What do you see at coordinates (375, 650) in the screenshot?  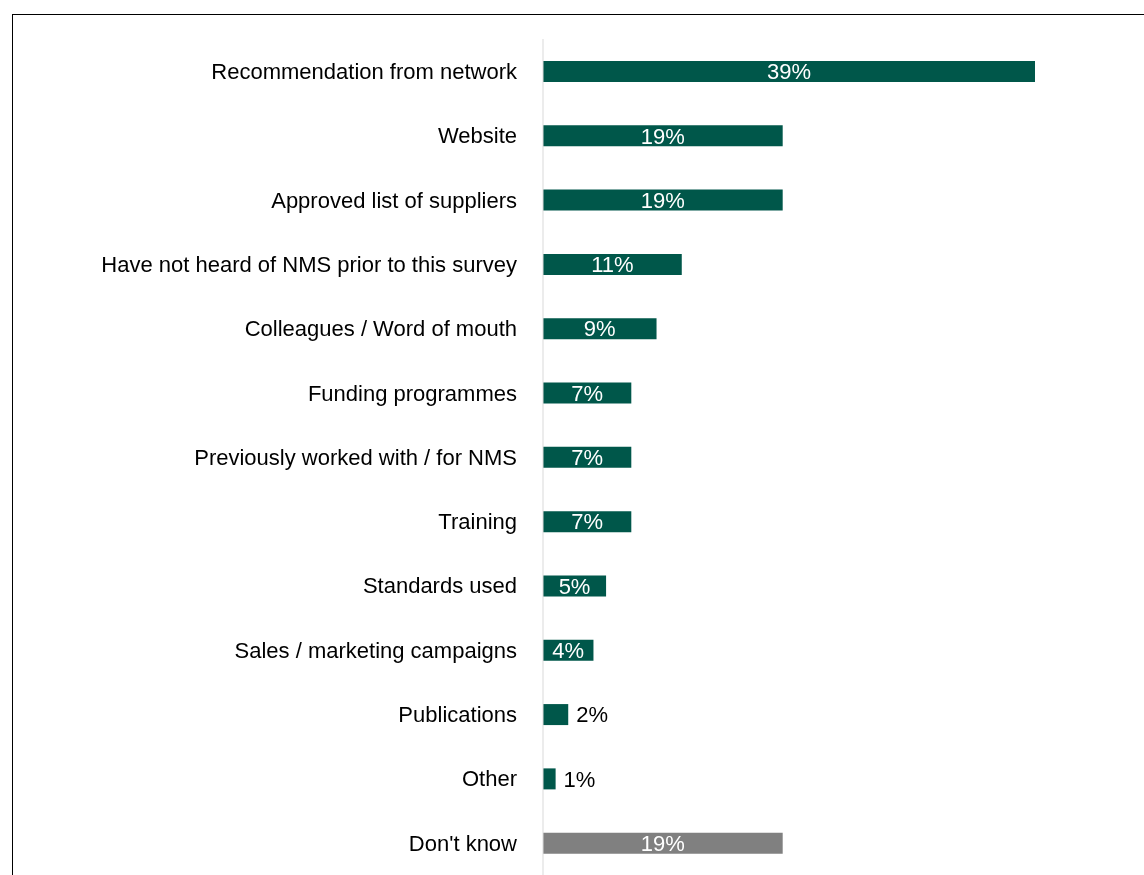 I see `y-tick-label: Sales / marketing campaigns` at bounding box center [375, 650].